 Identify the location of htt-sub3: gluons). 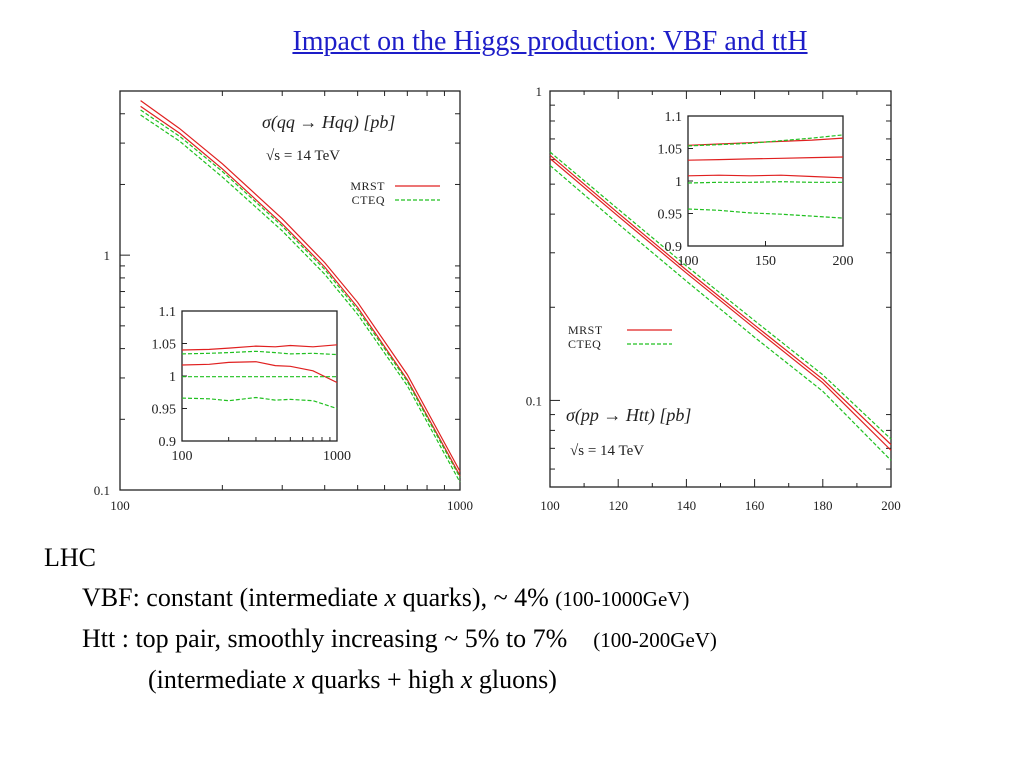
(514, 679).